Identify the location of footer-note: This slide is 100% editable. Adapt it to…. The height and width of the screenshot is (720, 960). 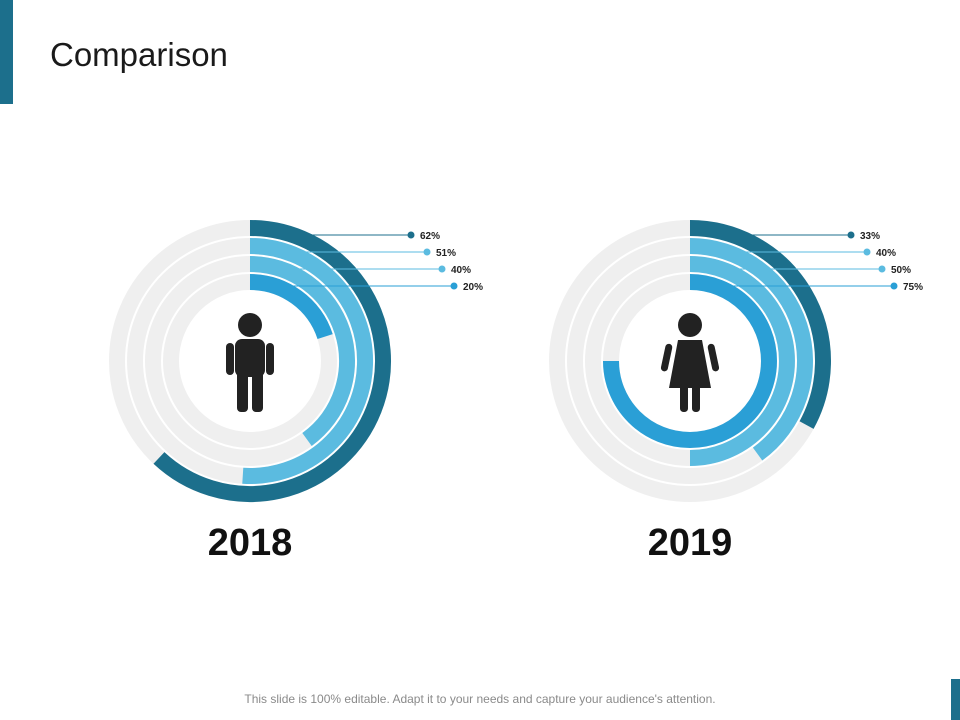
(480, 699).